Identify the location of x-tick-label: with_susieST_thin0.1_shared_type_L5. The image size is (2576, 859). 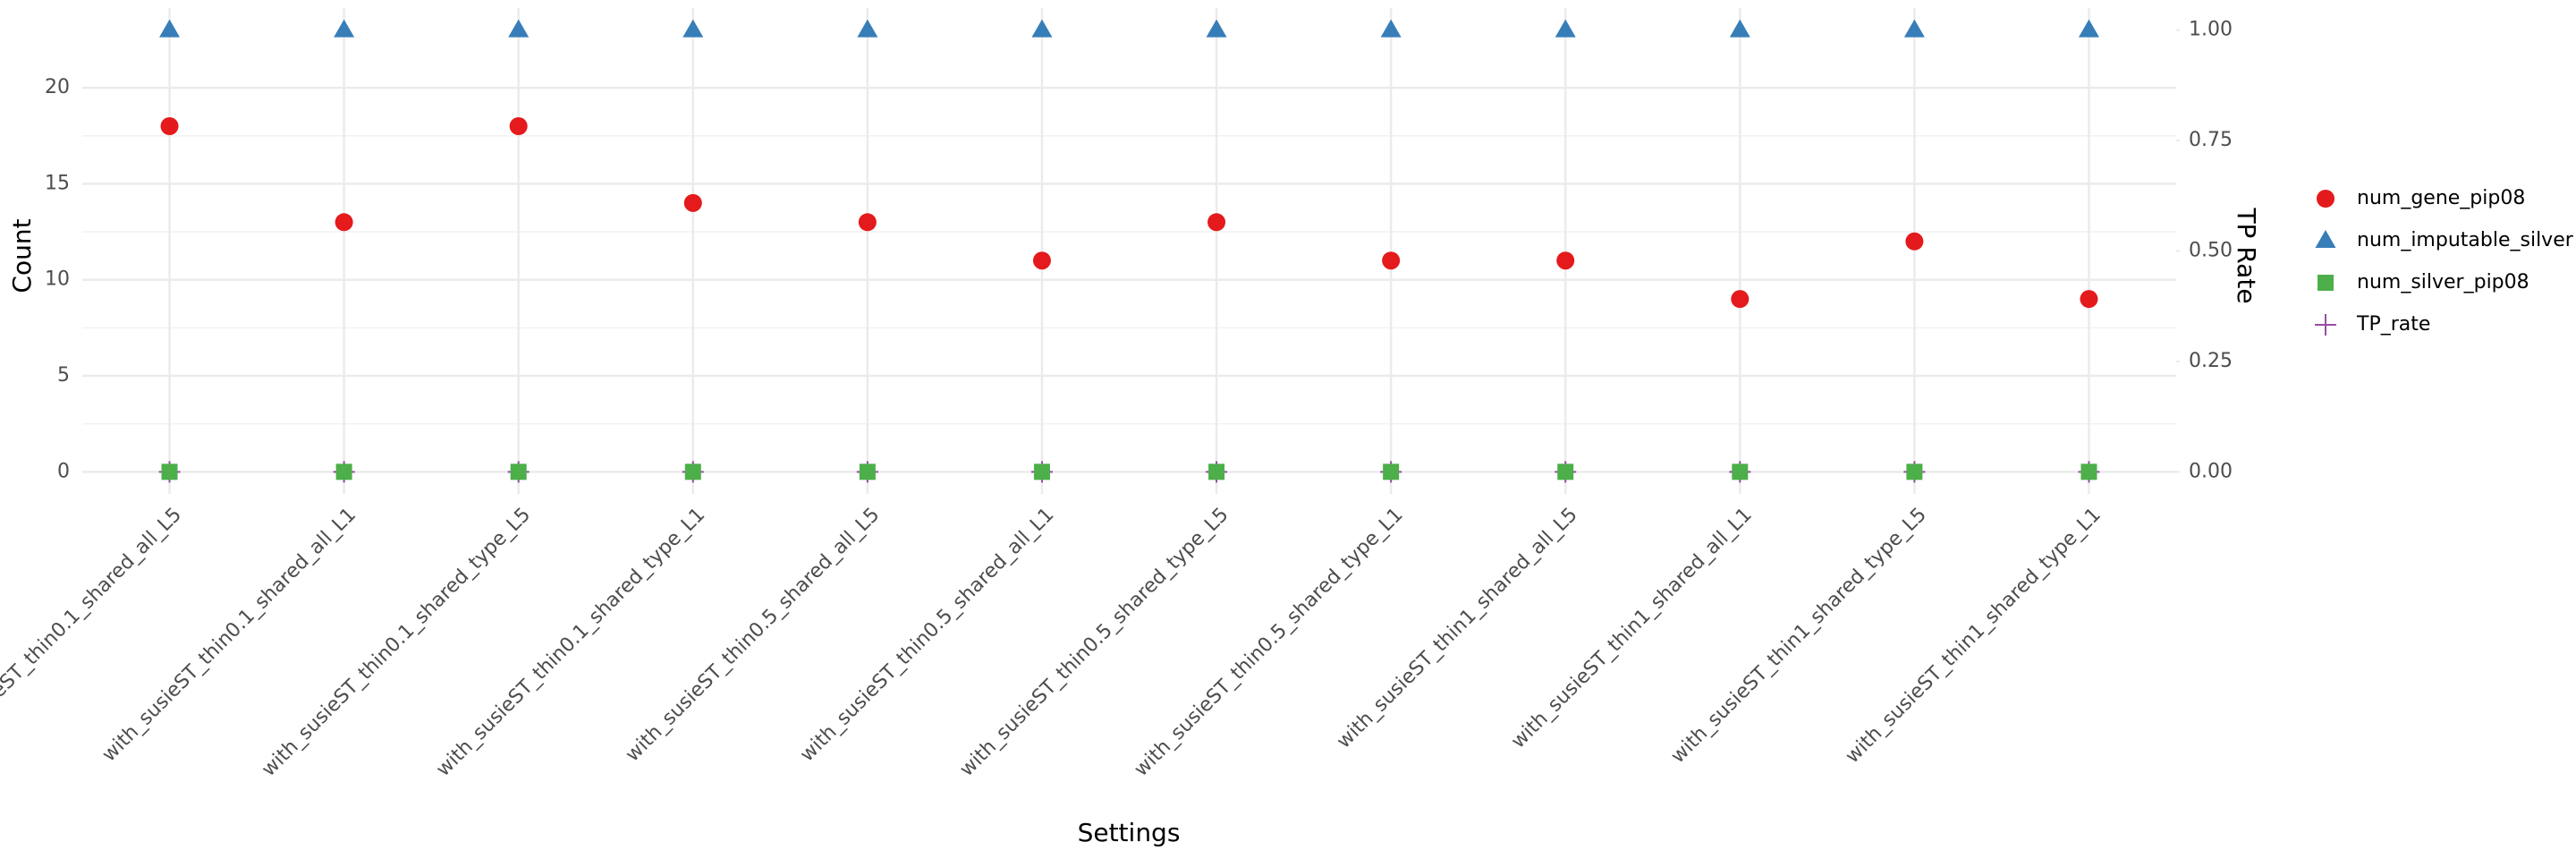
(396, 642).